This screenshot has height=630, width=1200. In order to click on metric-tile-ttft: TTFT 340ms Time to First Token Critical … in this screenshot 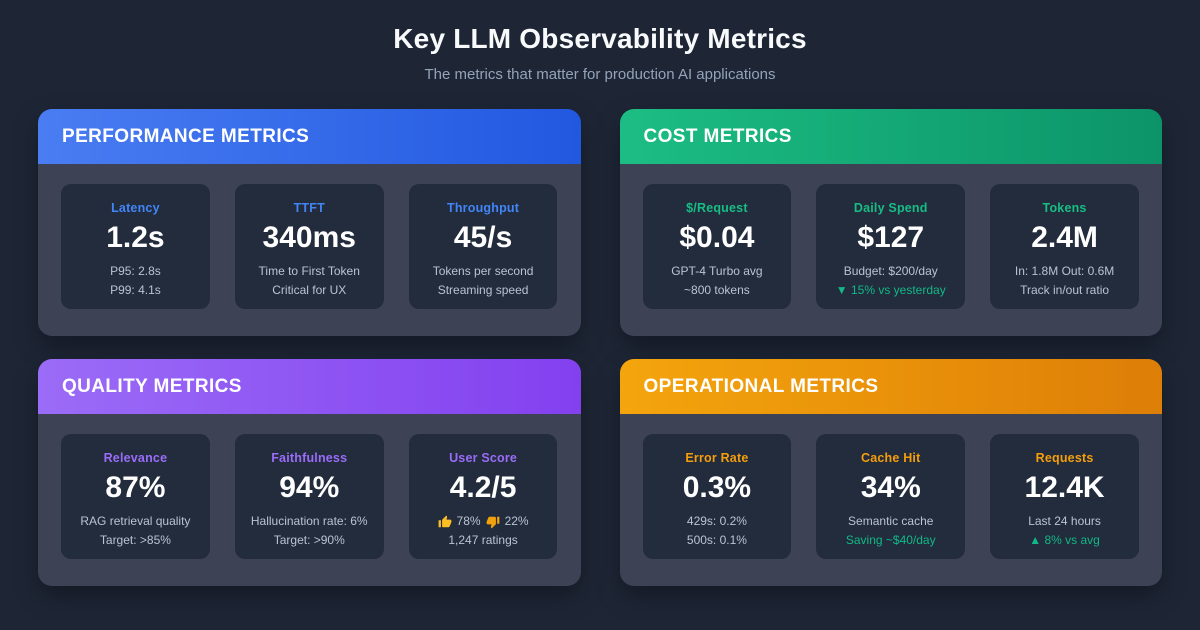, I will do `click(309, 246)`.